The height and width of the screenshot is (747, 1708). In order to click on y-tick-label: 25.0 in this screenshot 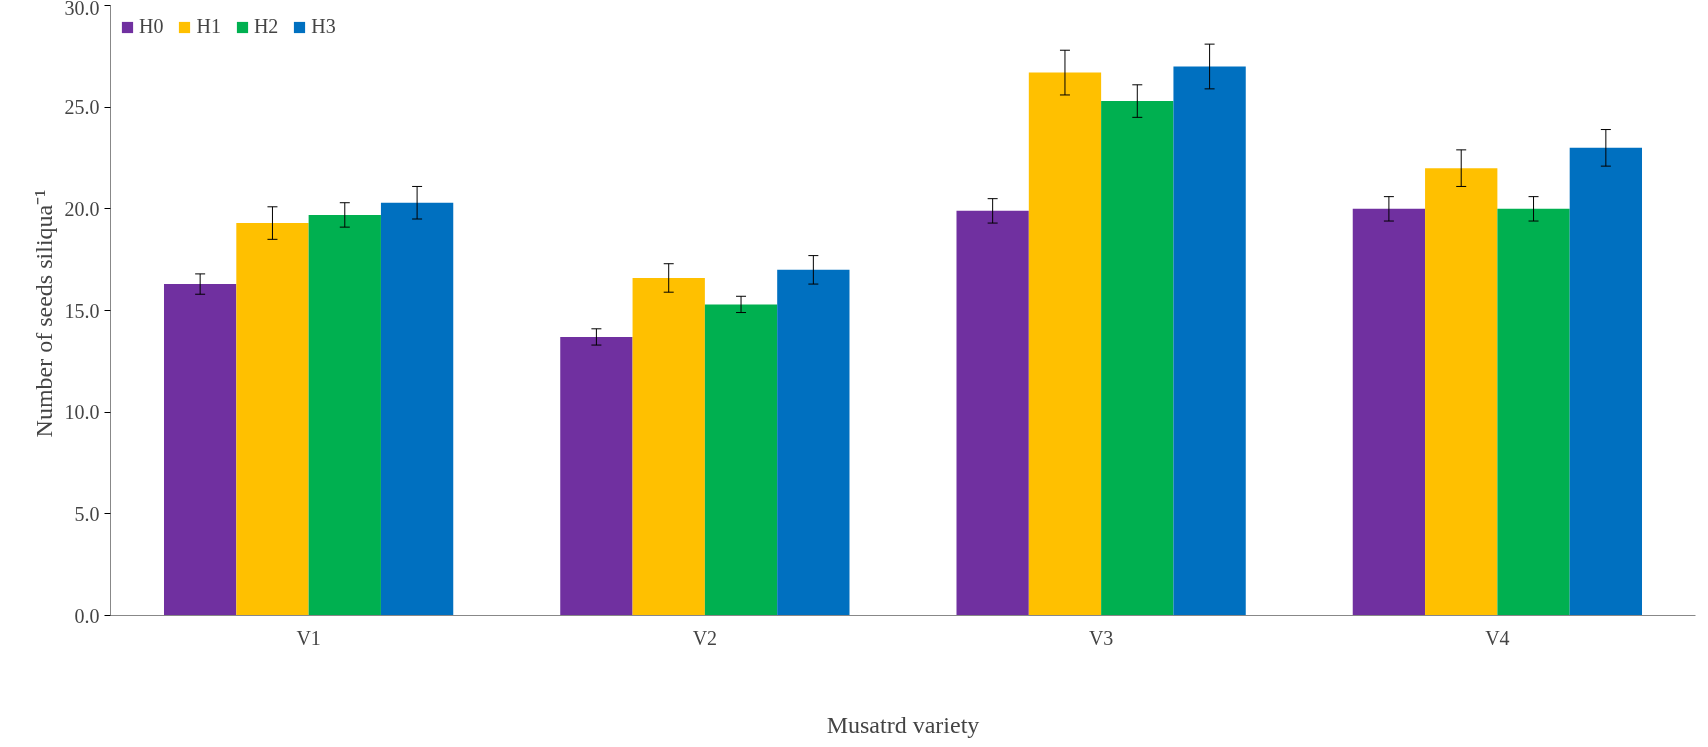, I will do `click(82, 107)`.